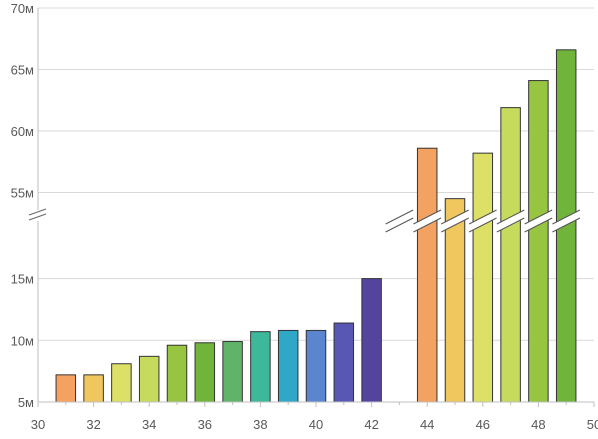  What do you see at coordinates (538, 424) in the screenshot?
I see `x-tick-label-48: 48` at bounding box center [538, 424].